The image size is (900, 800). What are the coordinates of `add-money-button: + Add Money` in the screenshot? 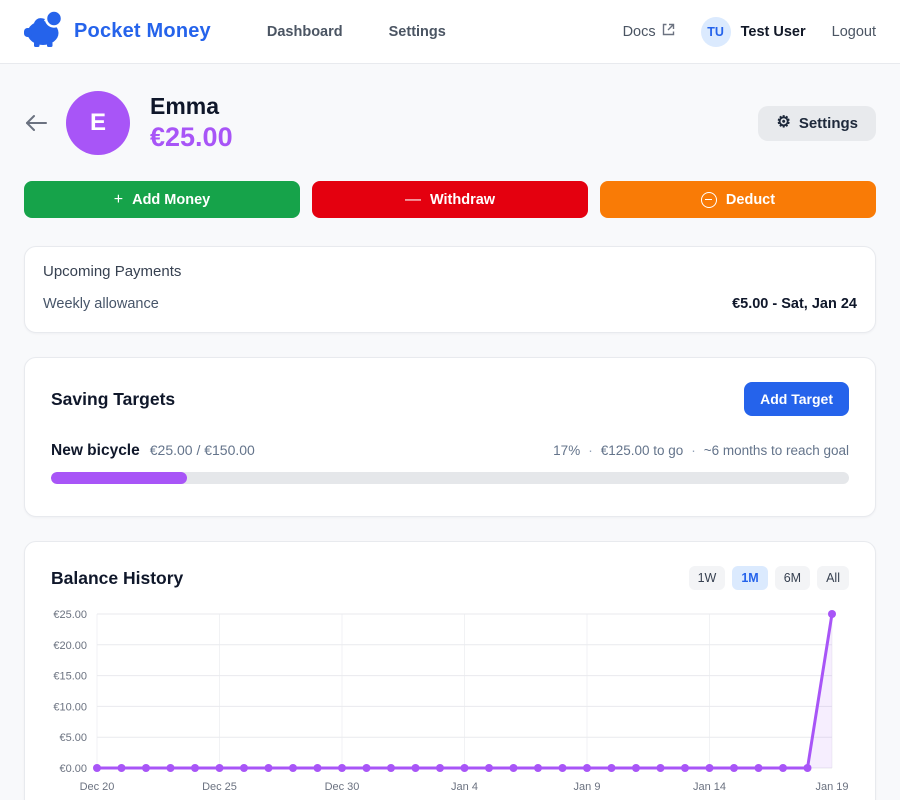 It's located at (162, 199).